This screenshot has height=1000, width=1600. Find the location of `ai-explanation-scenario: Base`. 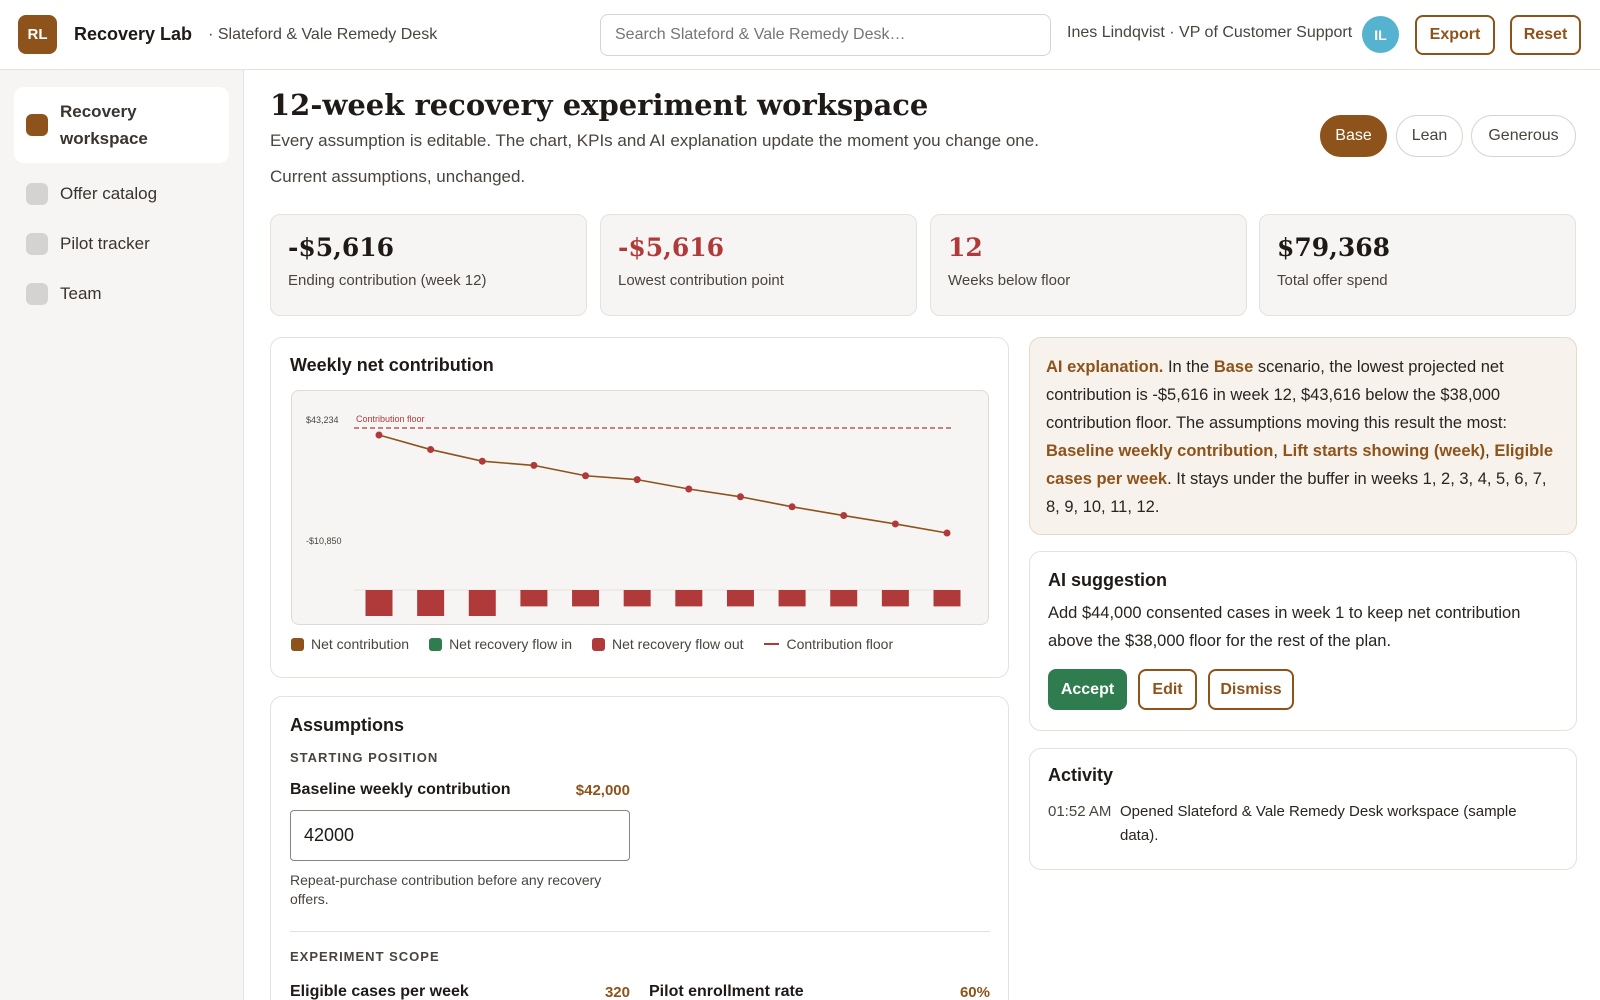

ai-explanation-scenario: Base is located at coordinates (1233, 367).